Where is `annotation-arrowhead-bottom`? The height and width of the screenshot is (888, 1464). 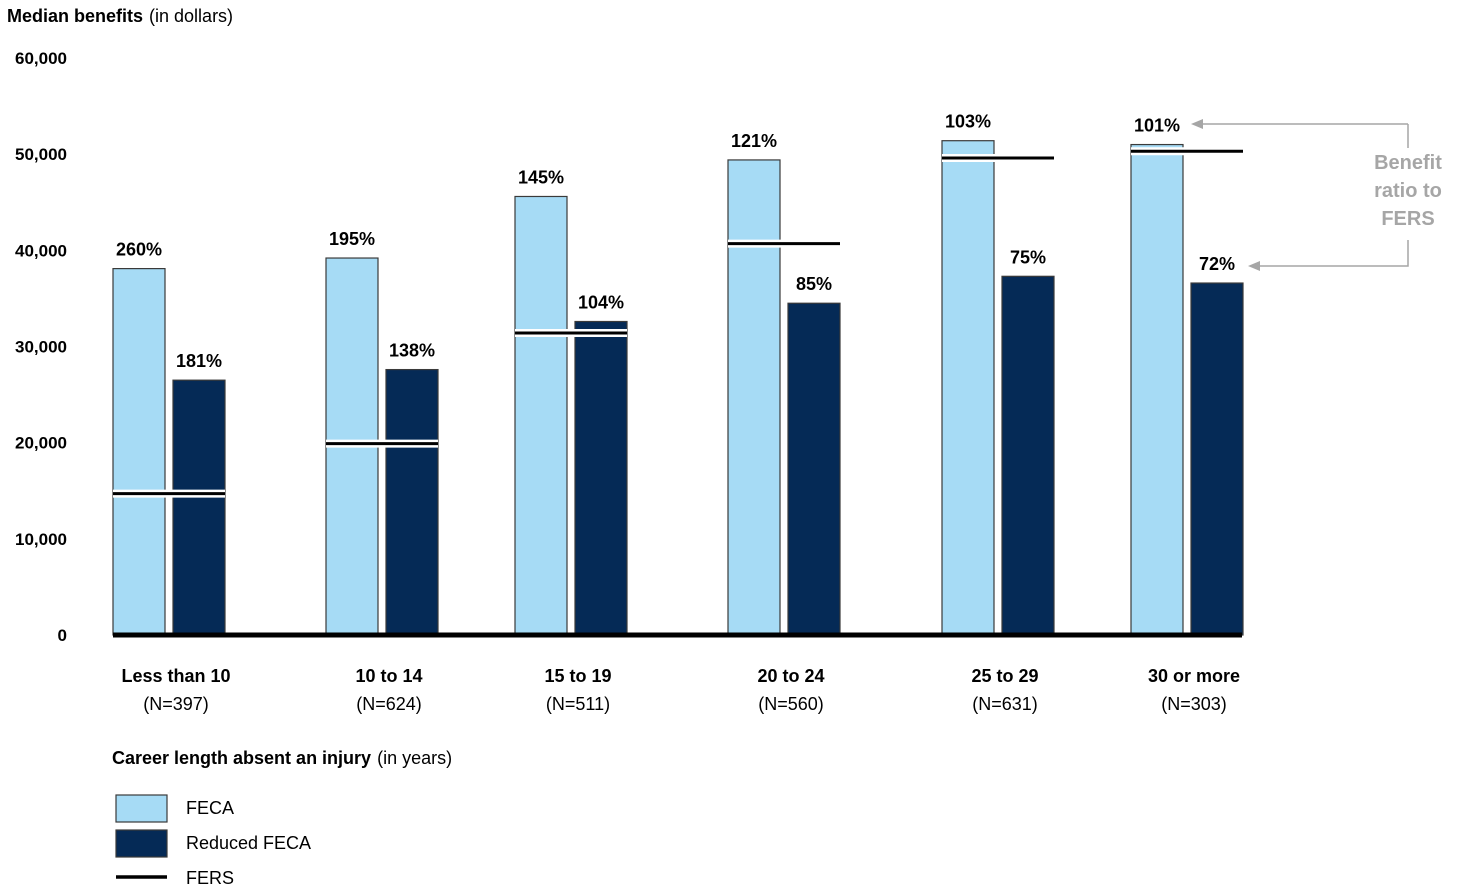 annotation-arrowhead-bottom is located at coordinates (1254, 266).